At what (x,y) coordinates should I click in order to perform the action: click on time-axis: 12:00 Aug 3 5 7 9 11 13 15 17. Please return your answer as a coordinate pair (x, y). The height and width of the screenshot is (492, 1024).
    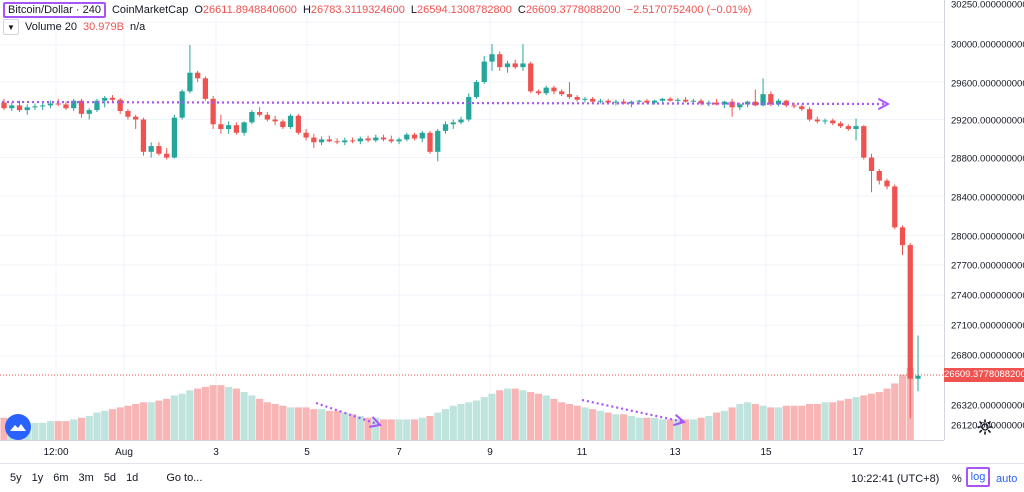
    Looking at the image, I should click on (472, 451).